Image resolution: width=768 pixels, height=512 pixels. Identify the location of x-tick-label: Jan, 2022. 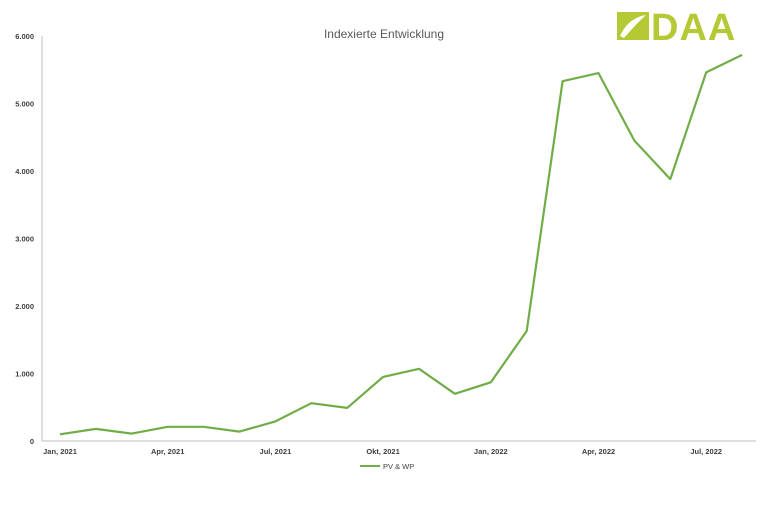
(491, 451).